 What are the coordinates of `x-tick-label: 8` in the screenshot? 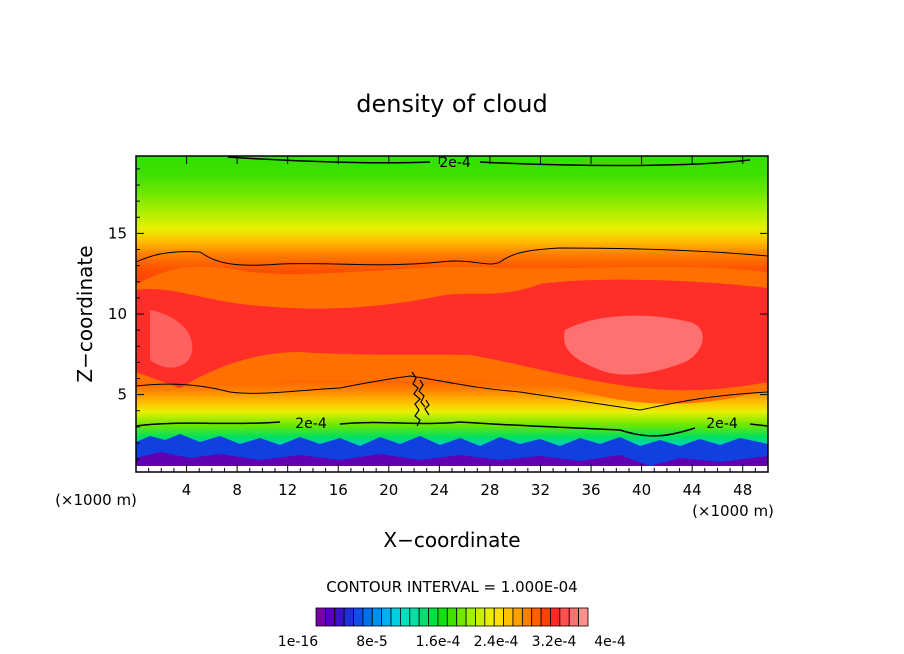 It's located at (237, 490).